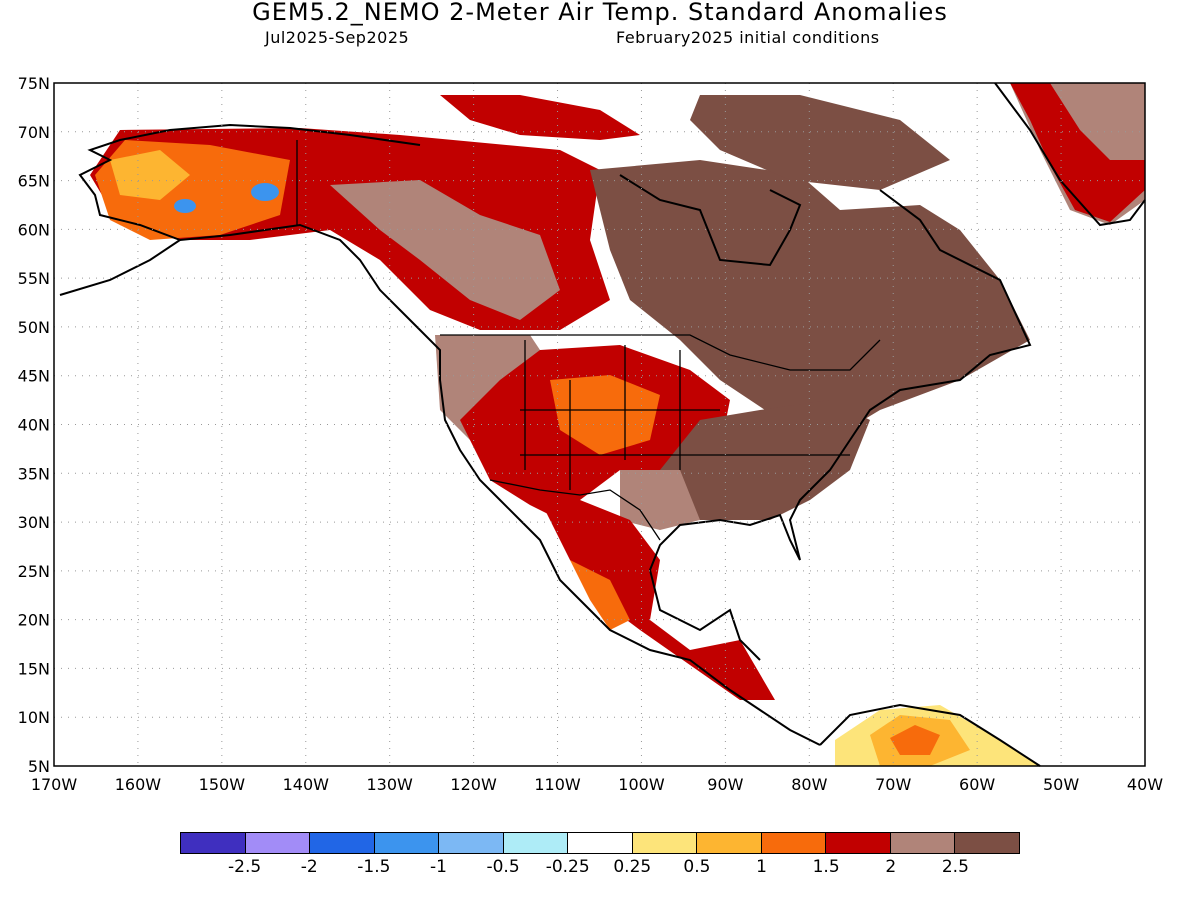  I want to click on legend-label: 2, so click(891, 867).